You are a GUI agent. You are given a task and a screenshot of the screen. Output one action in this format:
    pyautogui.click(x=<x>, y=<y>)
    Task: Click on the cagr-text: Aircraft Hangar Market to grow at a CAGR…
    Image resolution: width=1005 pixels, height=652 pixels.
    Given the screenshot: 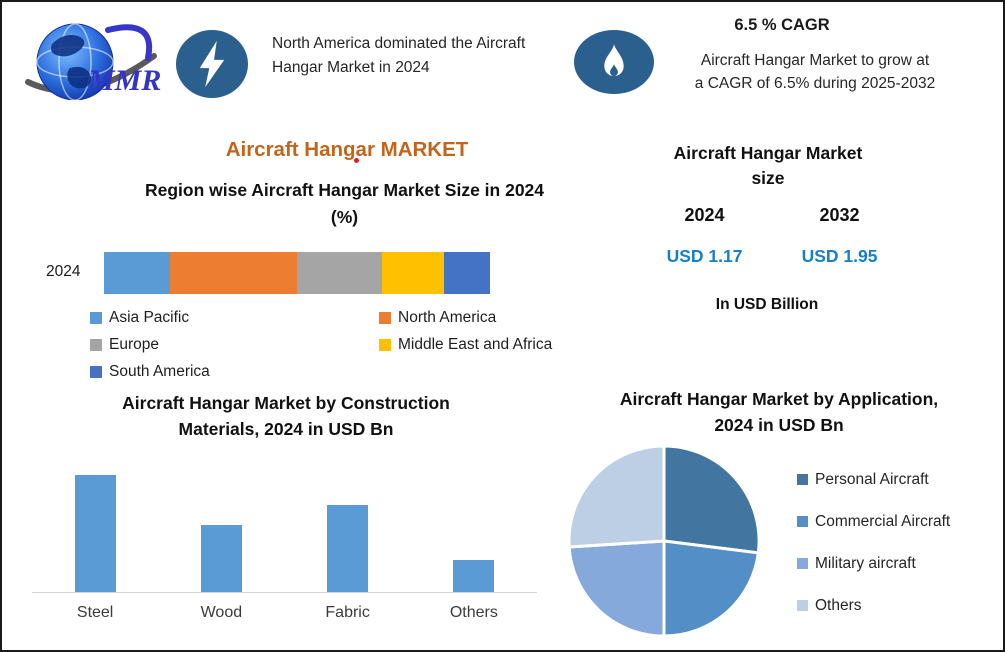 What is the action you would take?
    pyautogui.click(x=815, y=72)
    